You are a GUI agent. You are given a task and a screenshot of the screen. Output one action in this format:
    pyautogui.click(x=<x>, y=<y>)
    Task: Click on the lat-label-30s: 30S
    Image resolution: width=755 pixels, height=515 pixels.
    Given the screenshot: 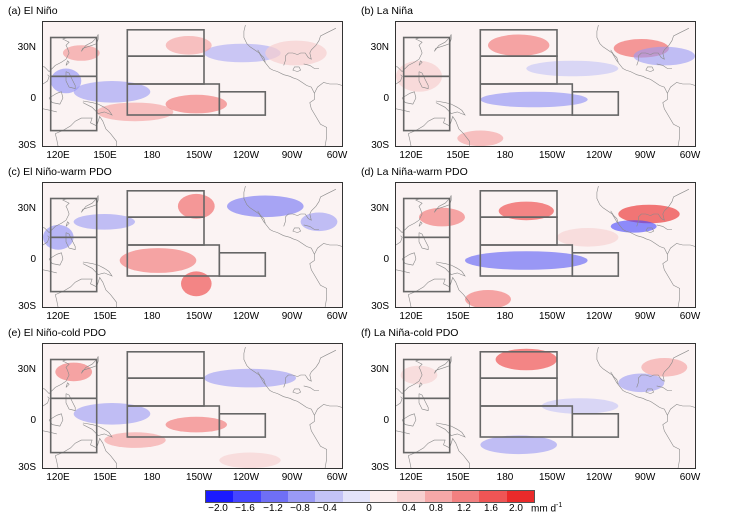 What is the action you would take?
    pyautogui.click(x=380, y=145)
    